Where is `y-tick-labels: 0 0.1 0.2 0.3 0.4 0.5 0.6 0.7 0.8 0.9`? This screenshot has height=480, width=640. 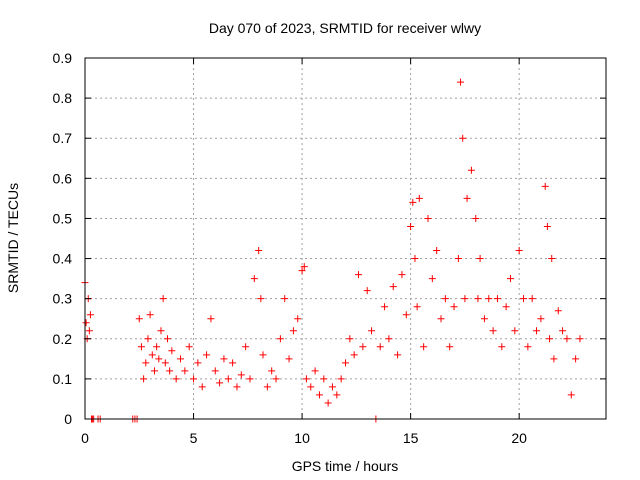
y-tick-labels: 0 0.1 0.2 0.3 0.4 0.5 0.6 0.7 0.8 0.9 is located at coordinates (63, 238).